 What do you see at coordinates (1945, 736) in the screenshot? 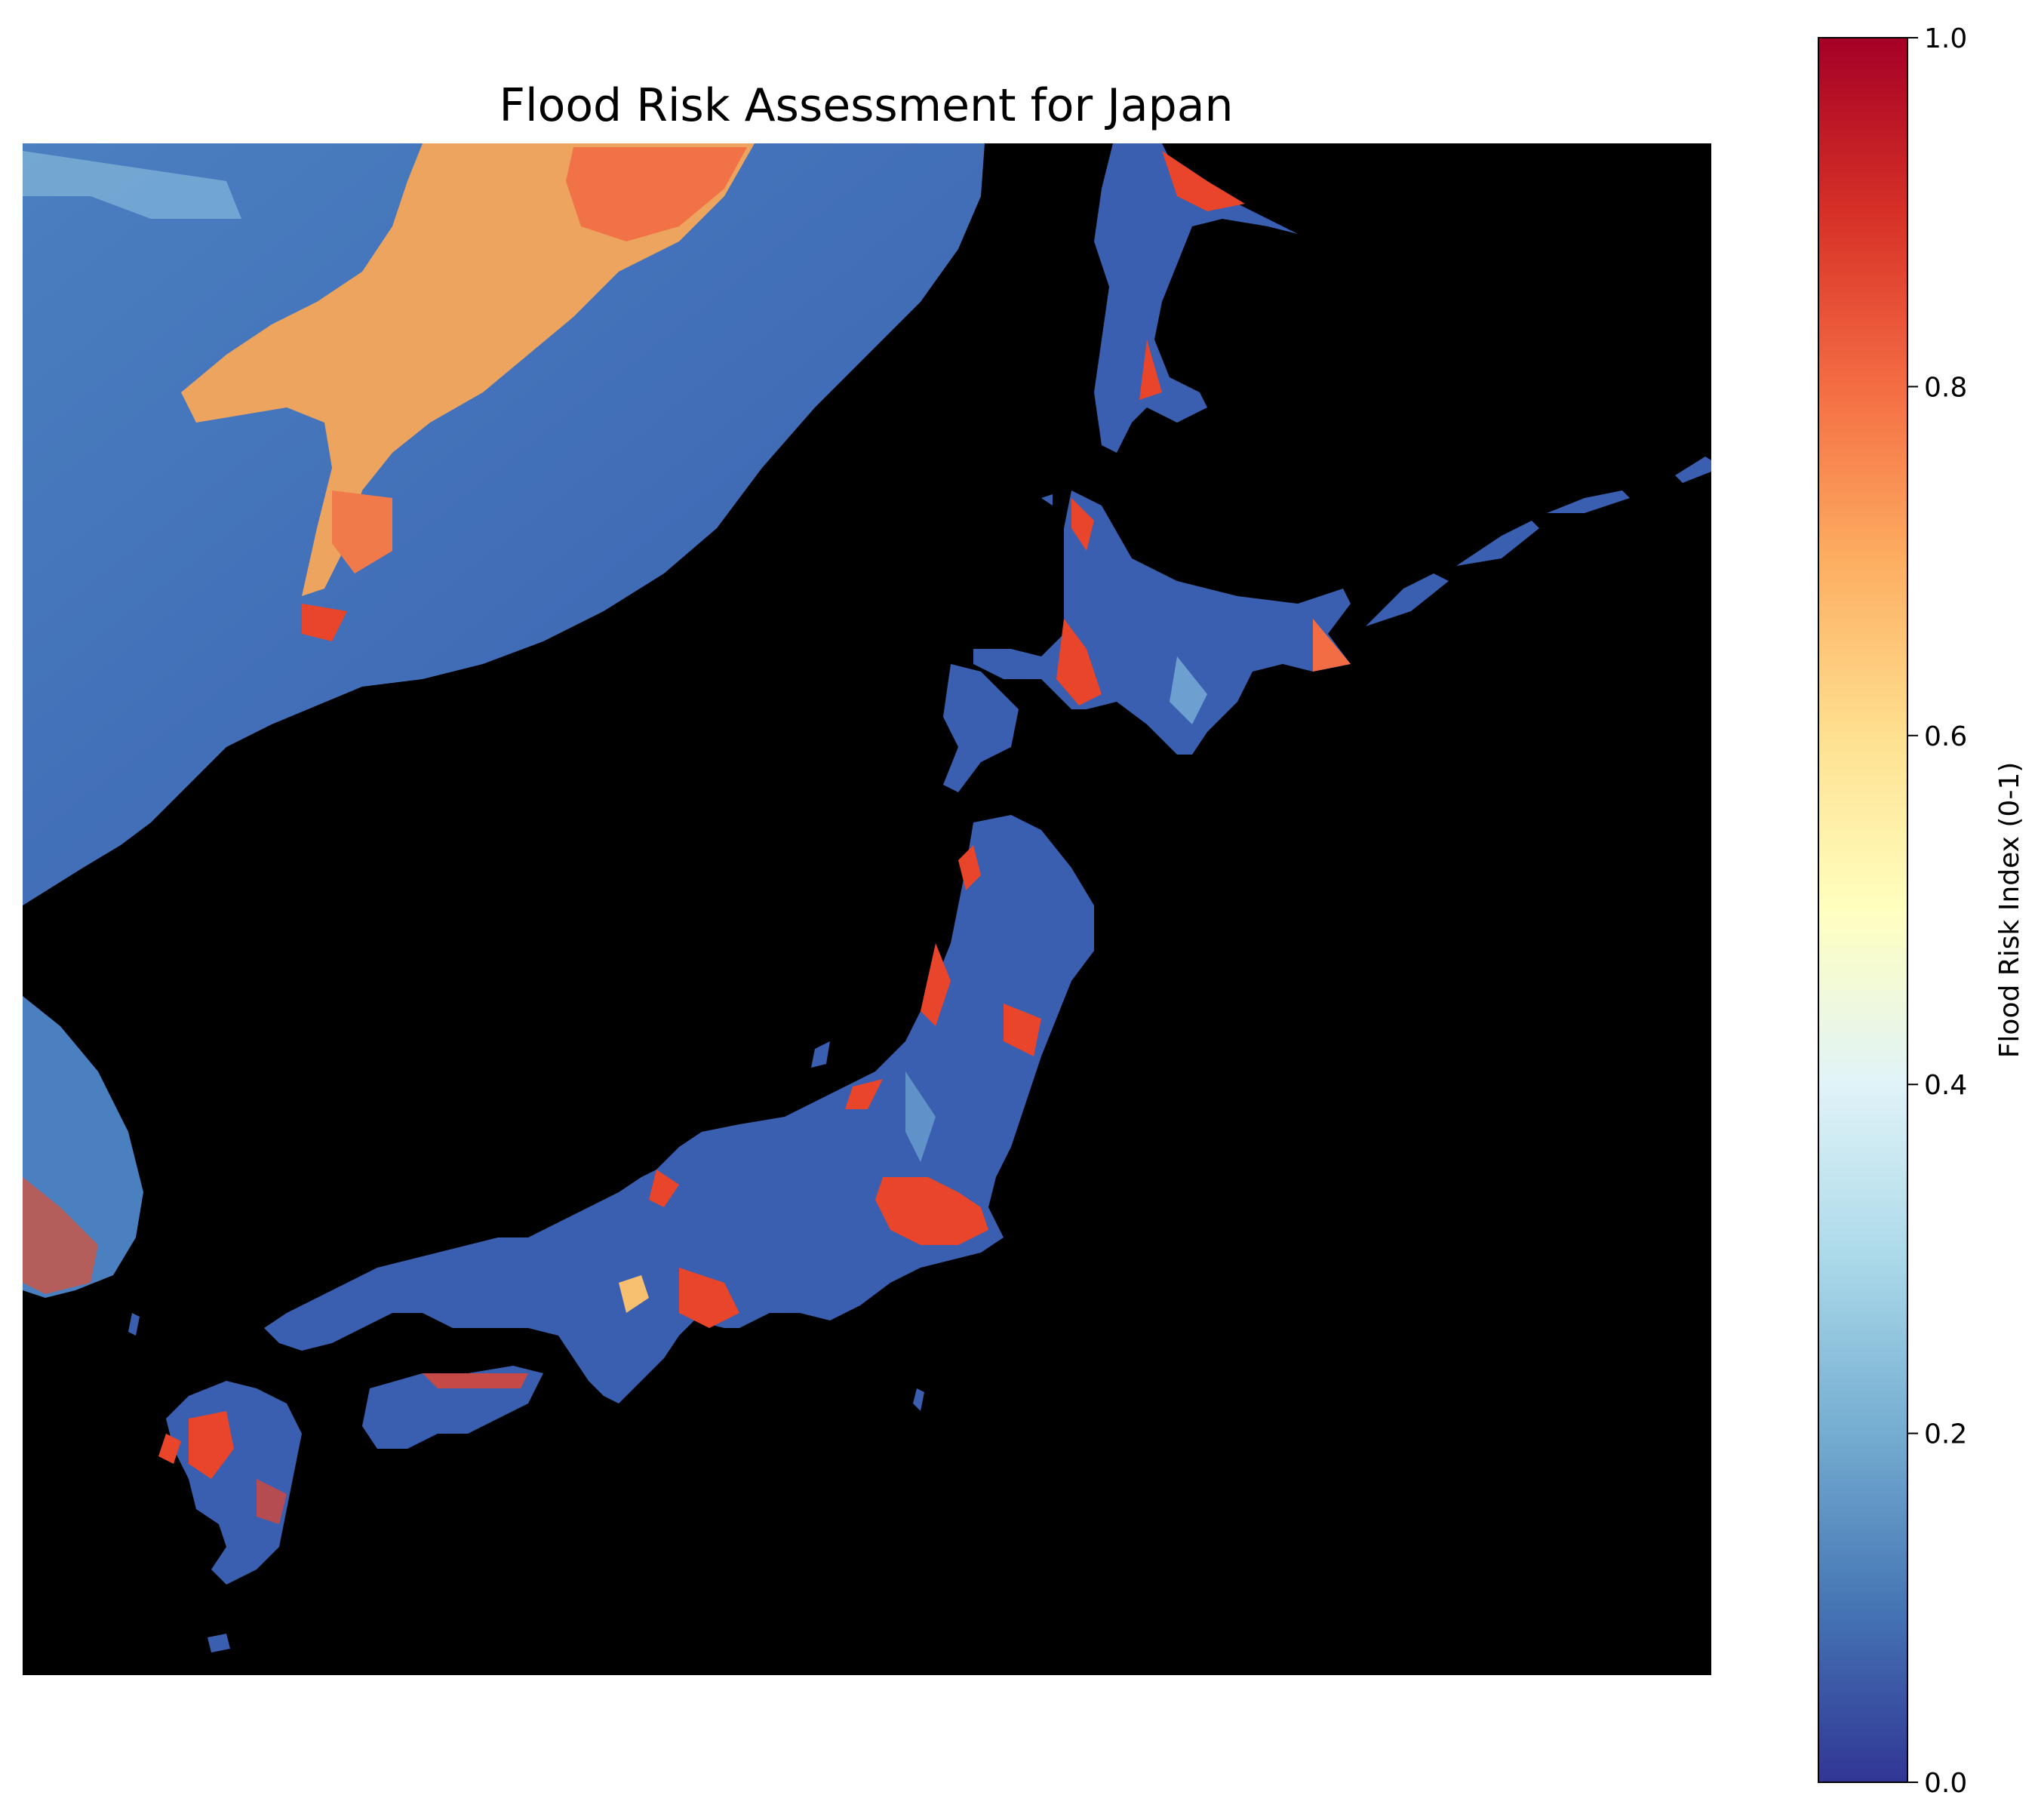
I see `colorbar-tick-label: 0.6` at bounding box center [1945, 736].